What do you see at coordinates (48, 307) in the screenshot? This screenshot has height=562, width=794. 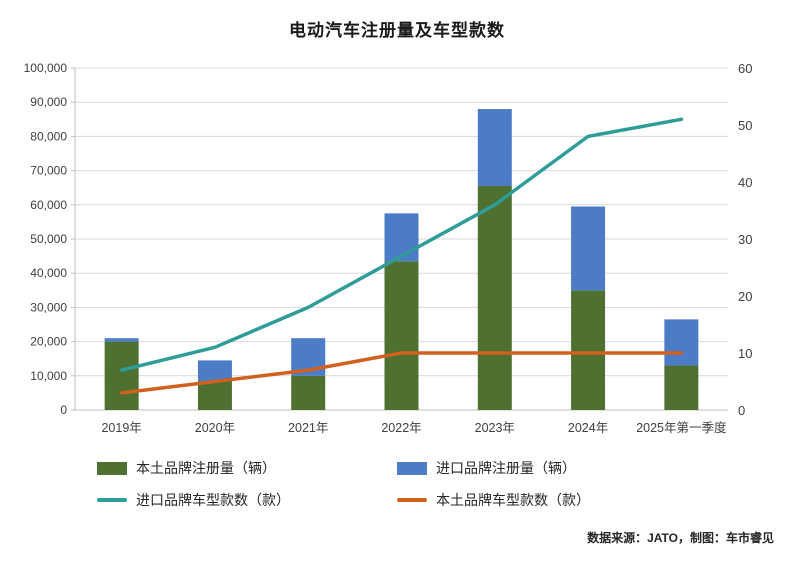 I see `svg-text: 30,000` at bounding box center [48, 307].